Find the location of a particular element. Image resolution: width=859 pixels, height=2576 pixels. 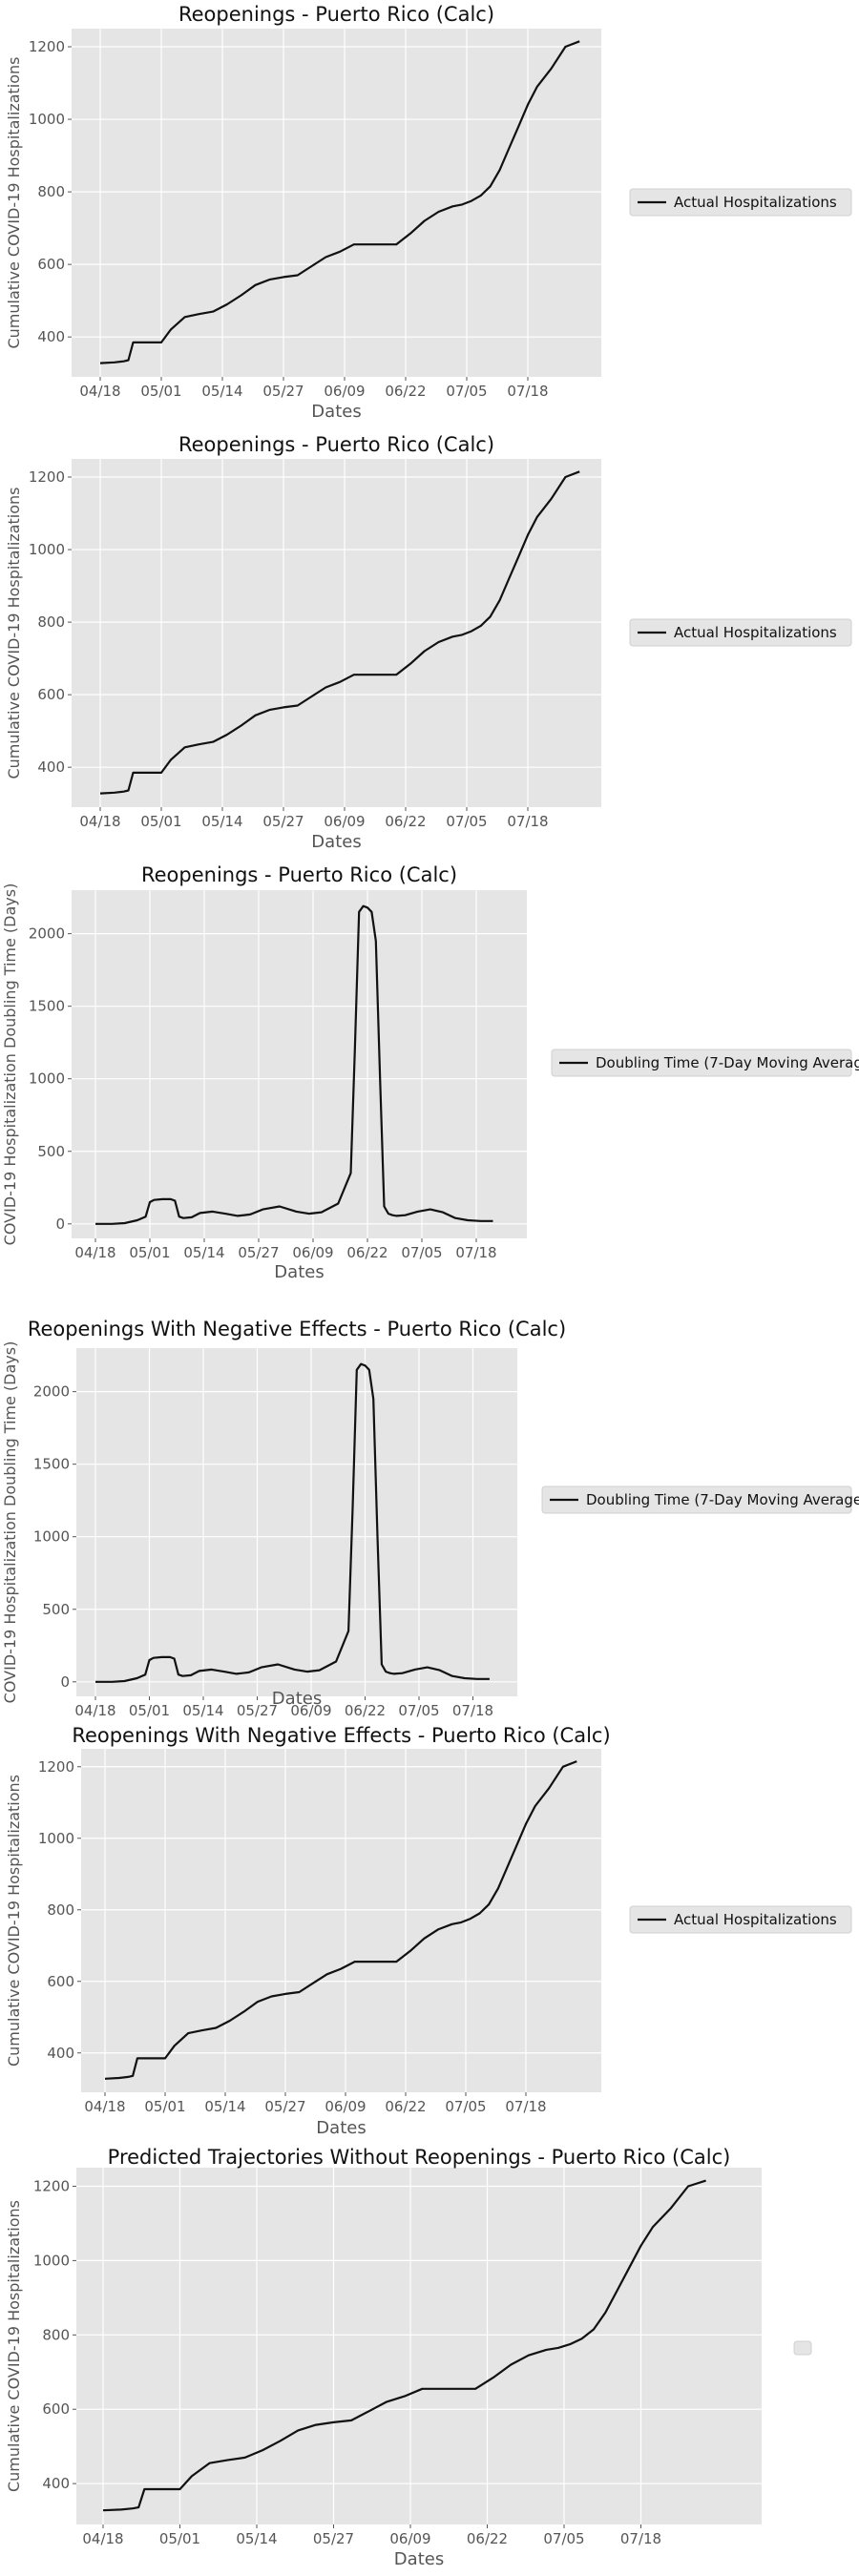

legend is located at coordinates (802, 2348).